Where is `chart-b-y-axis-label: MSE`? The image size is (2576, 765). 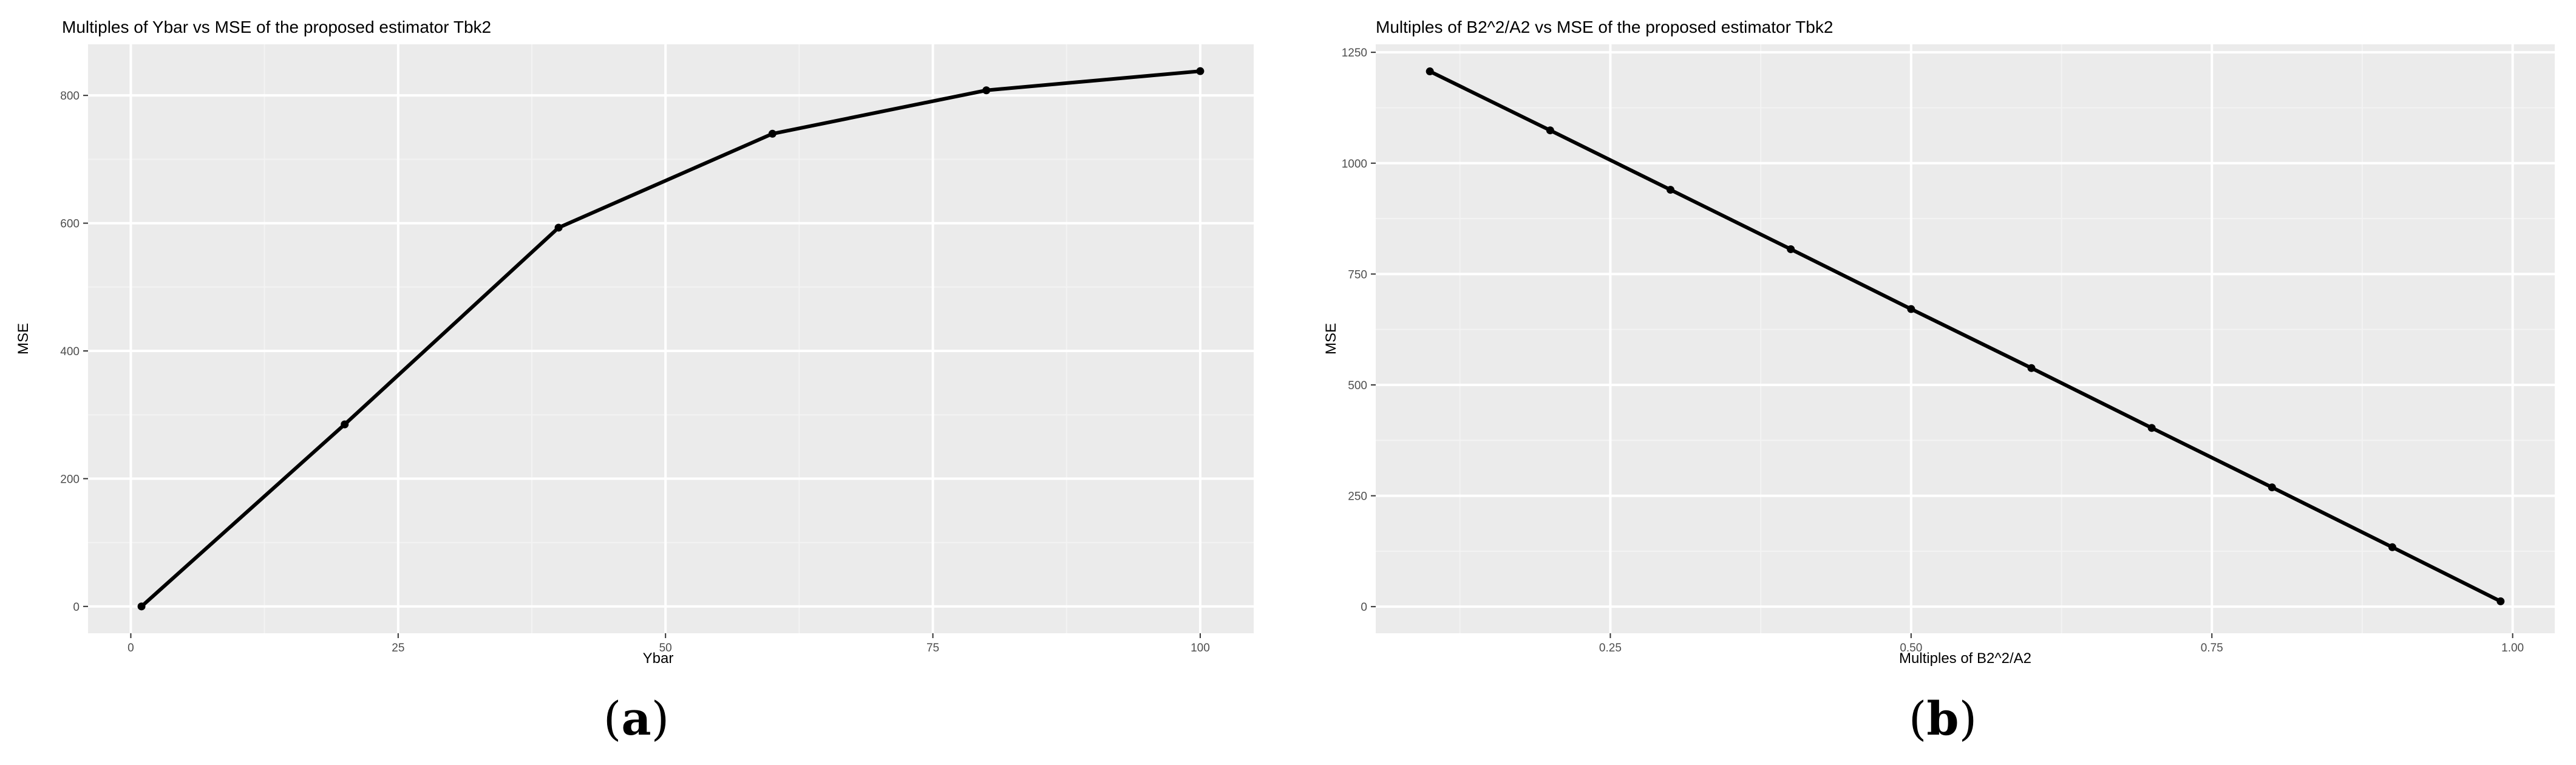 chart-b-y-axis-label: MSE is located at coordinates (1331, 339).